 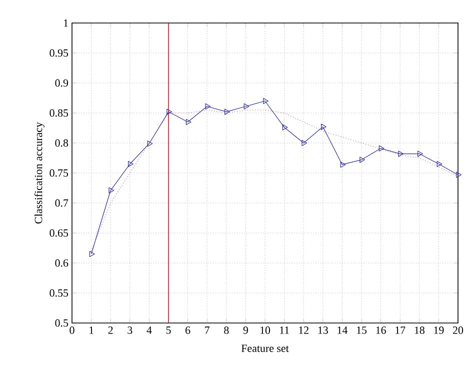 What do you see at coordinates (61, 143) in the screenshot?
I see `y-tick-label: 0.8` at bounding box center [61, 143].